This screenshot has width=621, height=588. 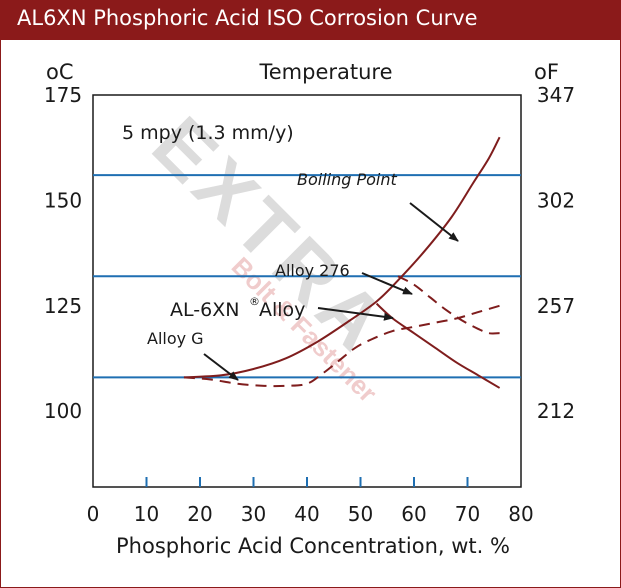 What do you see at coordinates (199, 514) in the screenshot?
I see `x-tick-label-20: 20` at bounding box center [199, 514].